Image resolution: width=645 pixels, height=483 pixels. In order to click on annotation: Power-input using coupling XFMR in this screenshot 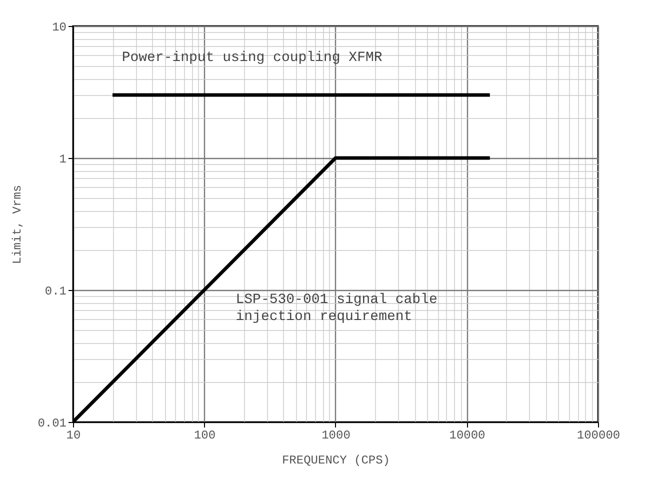, I will do `click(252, 58)`.